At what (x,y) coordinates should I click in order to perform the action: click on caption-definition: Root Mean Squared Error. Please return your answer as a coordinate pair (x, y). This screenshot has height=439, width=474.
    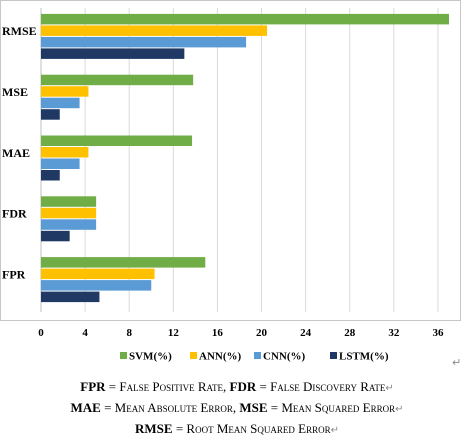
    Looking at the image, I should click on (258, 428).